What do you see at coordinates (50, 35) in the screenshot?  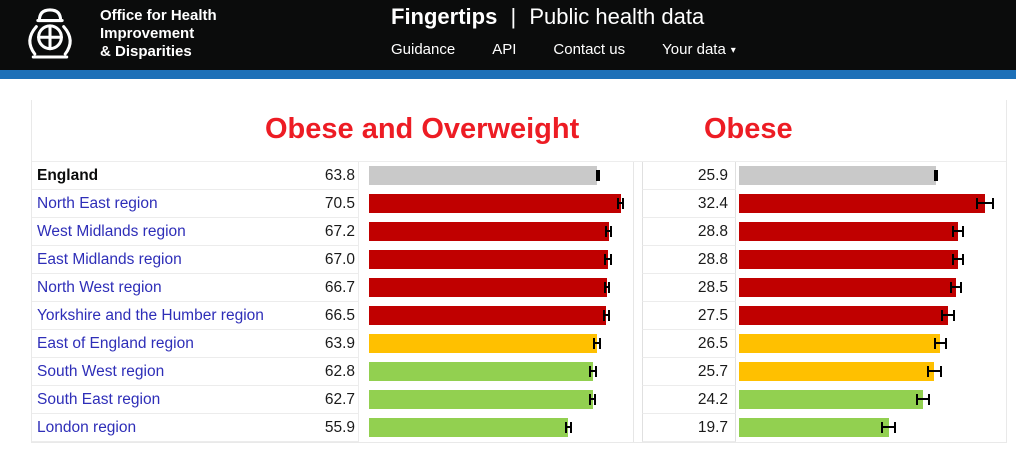 I see `royal-crest-logo` at bounding box center [50, 35].